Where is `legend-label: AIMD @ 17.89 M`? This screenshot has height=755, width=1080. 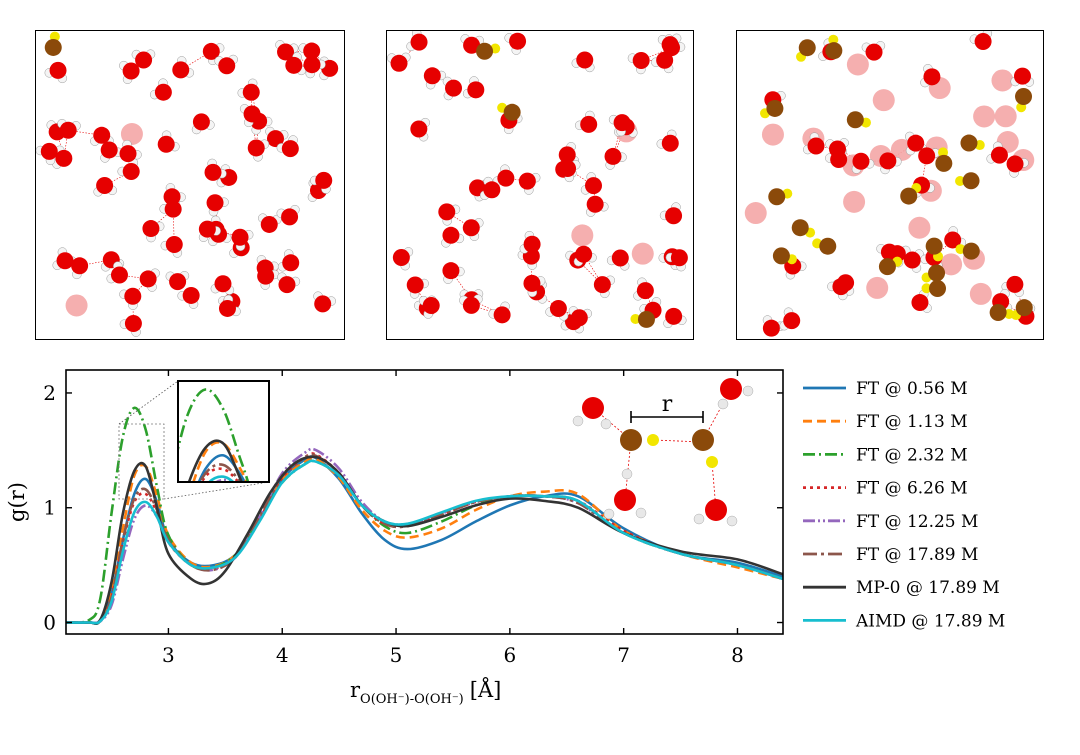 legend-label: AIMD @ 17.89 M is located at coordinates (930, 621).